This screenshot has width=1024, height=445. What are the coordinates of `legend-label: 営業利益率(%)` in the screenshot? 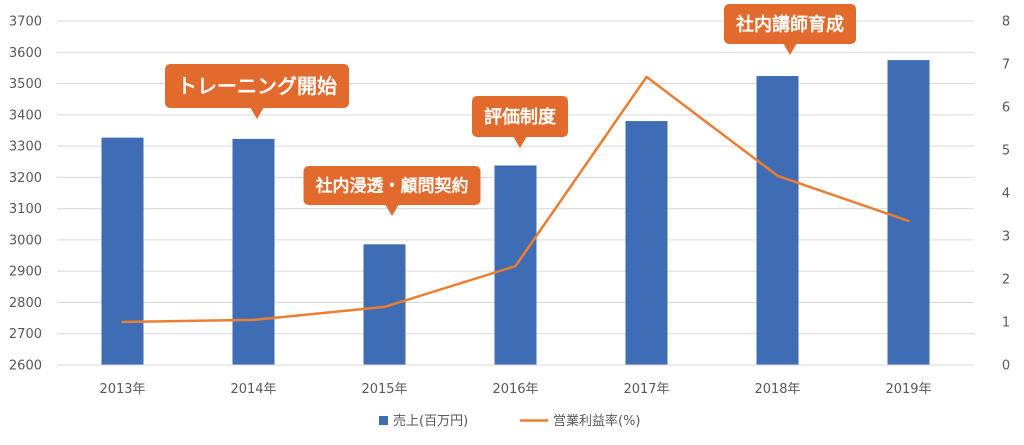 It's located at (597, 421).